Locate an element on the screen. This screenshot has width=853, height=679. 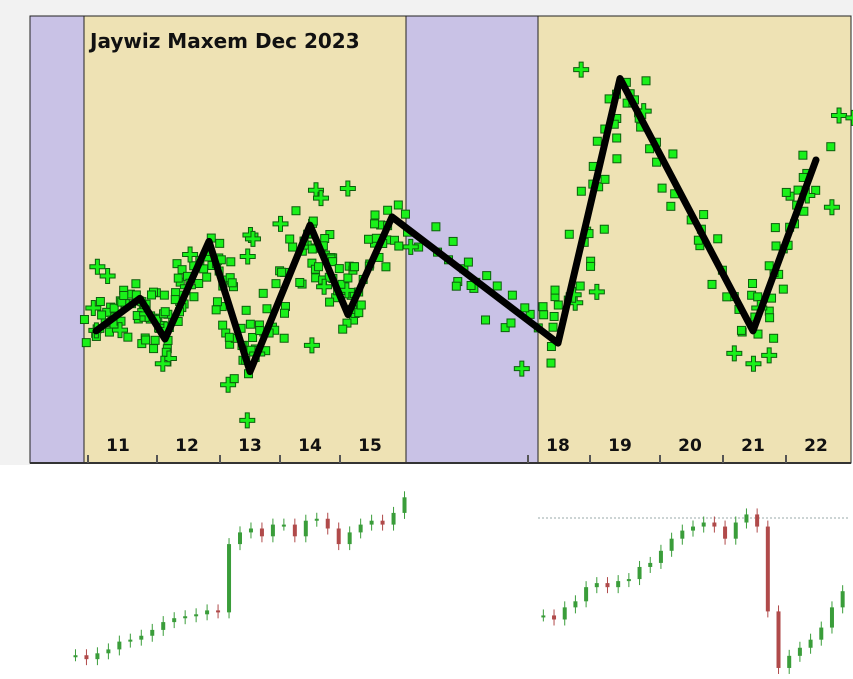
x-tick-label: 13 is located at coordinates (250, 446).